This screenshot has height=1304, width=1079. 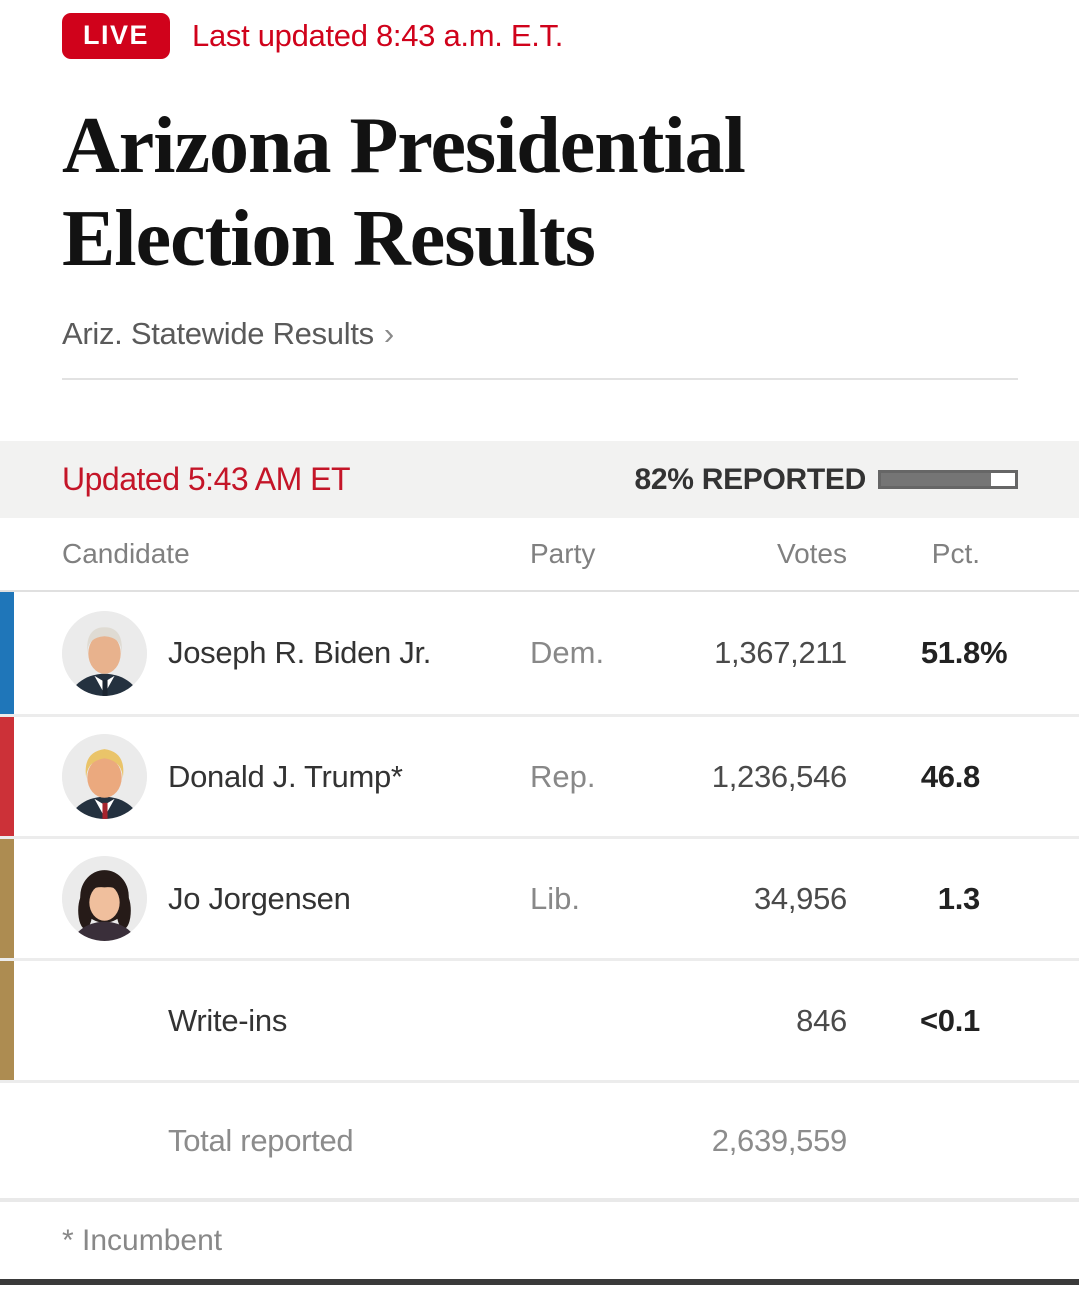 What do you see at coordinates (780, 652) in the screenshot?
I see `candidate-votes: 1,367,211` at bounding box center [780, 652].